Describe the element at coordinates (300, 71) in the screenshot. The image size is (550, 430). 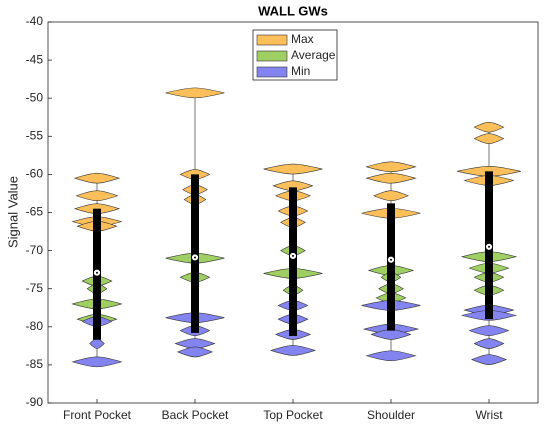
I see `legend-label: Min` at that location.